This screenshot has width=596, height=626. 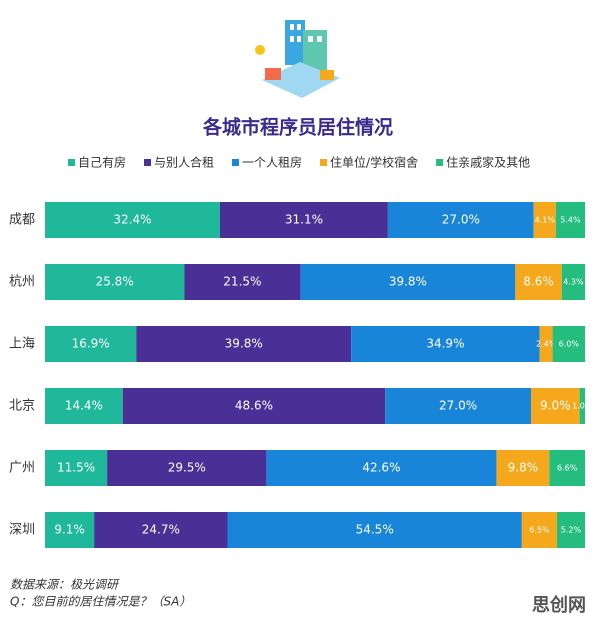 I want to click on header-illustration, so click(x=297, y=59).